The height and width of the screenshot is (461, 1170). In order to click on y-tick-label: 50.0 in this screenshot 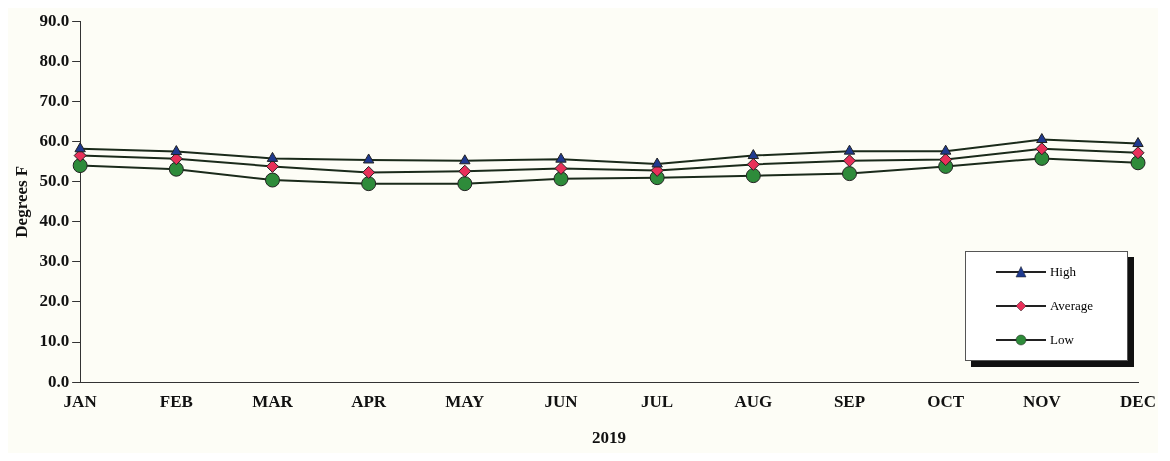, I will do `click(54, 181)`.